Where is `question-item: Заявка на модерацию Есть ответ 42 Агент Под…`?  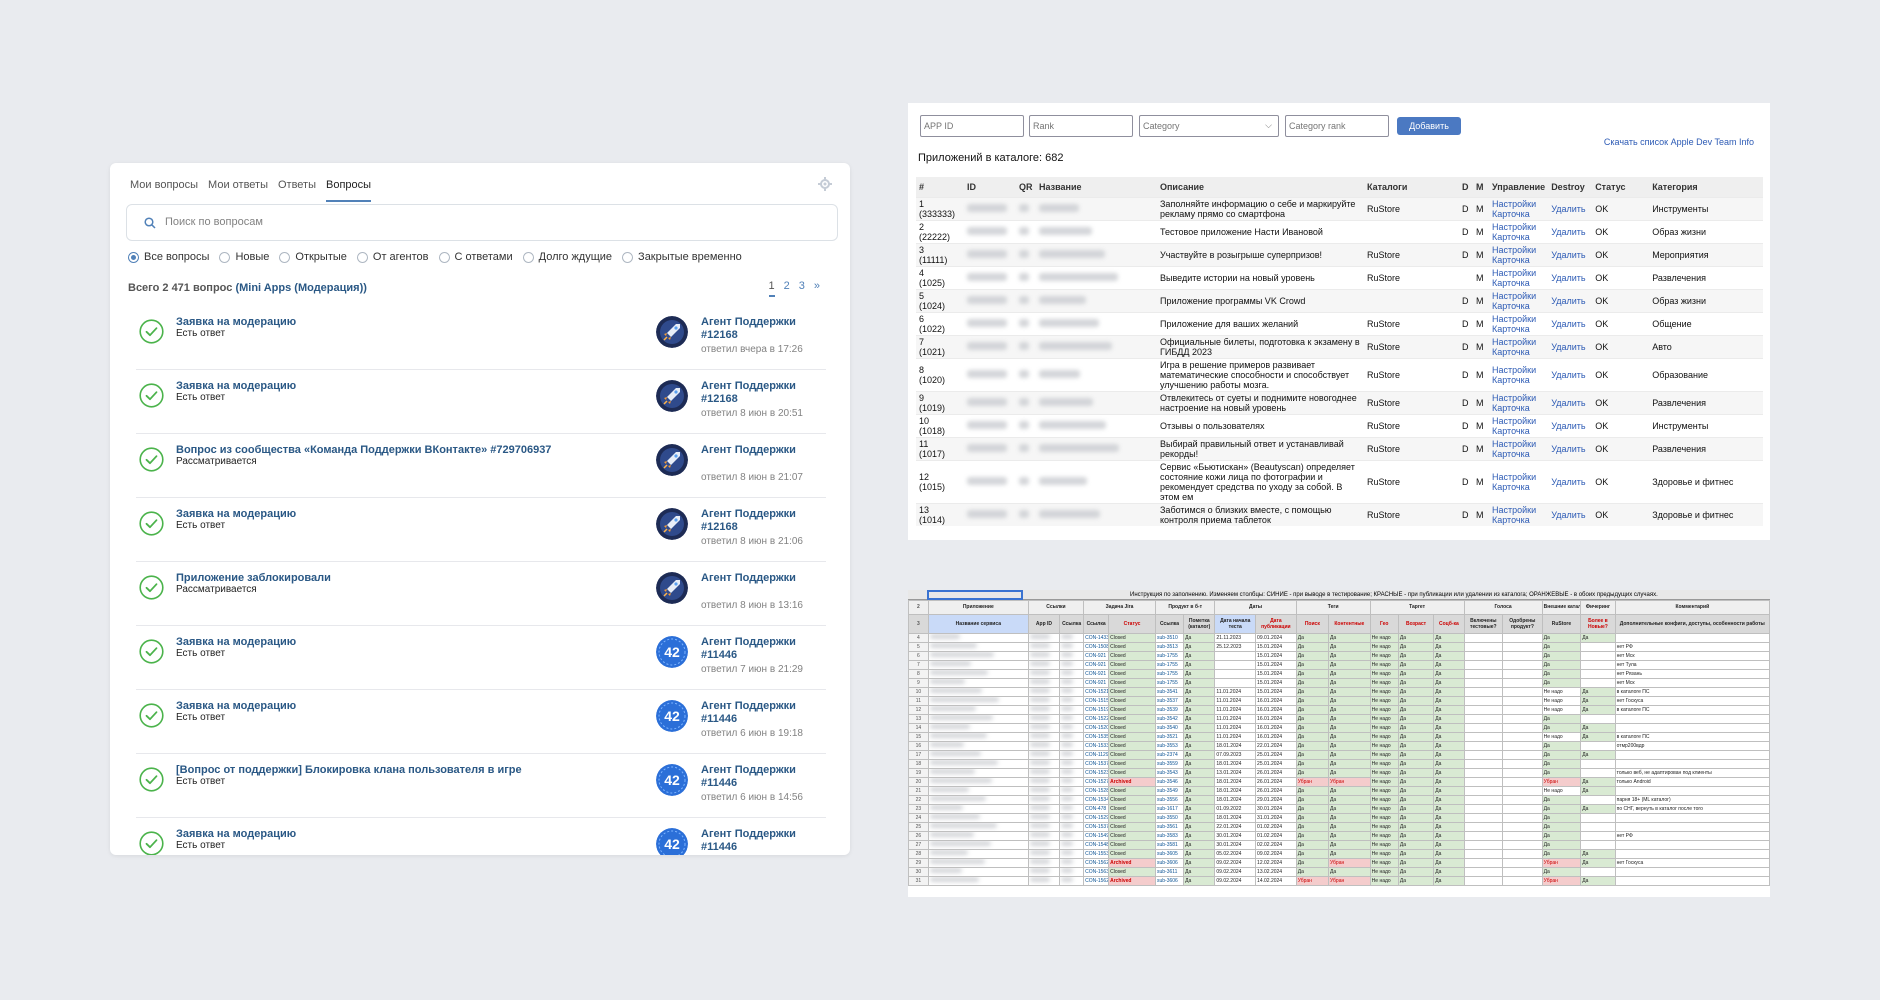
question-item: Заявка на модерацию Есть ответ 42 Агент Под… is located at coordinates (481, 836).